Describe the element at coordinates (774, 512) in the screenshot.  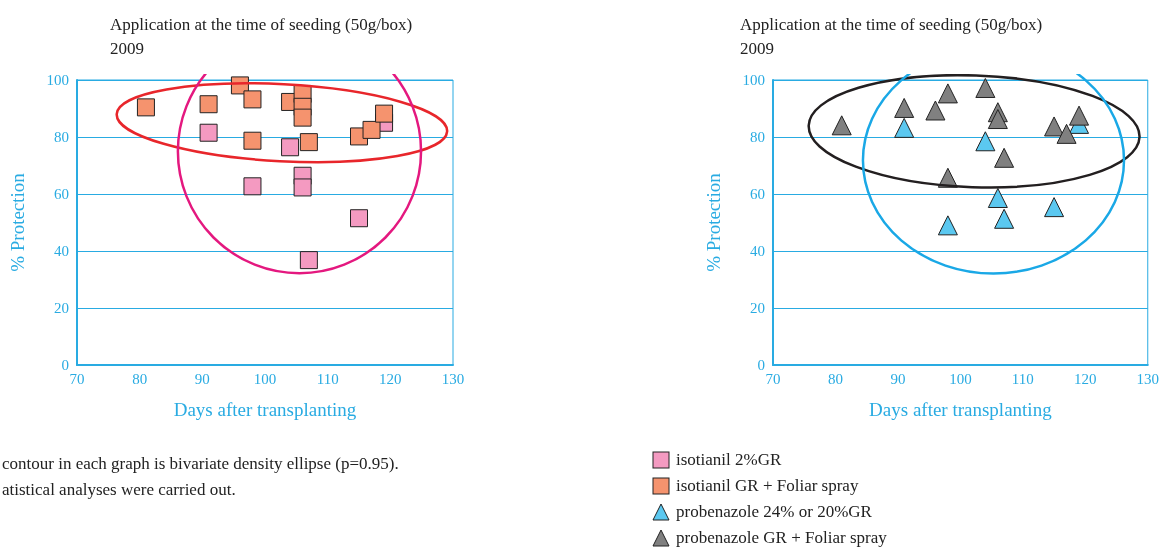
I see `legend-label: probenazole 24% or 20%GR` at that location.